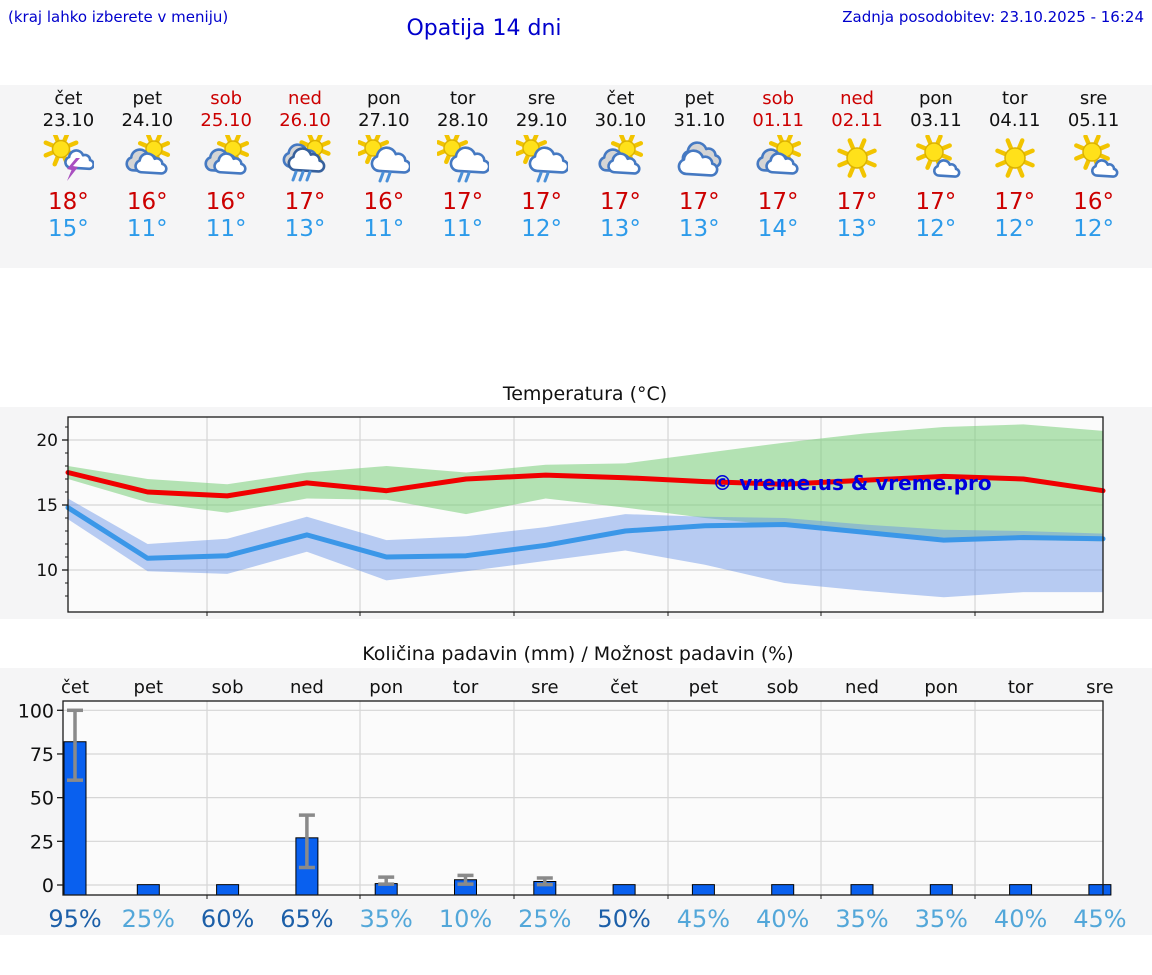 This screenshot has width=1152, height=975. I want to click on weather-icon-cloudy, so click(699, 160).